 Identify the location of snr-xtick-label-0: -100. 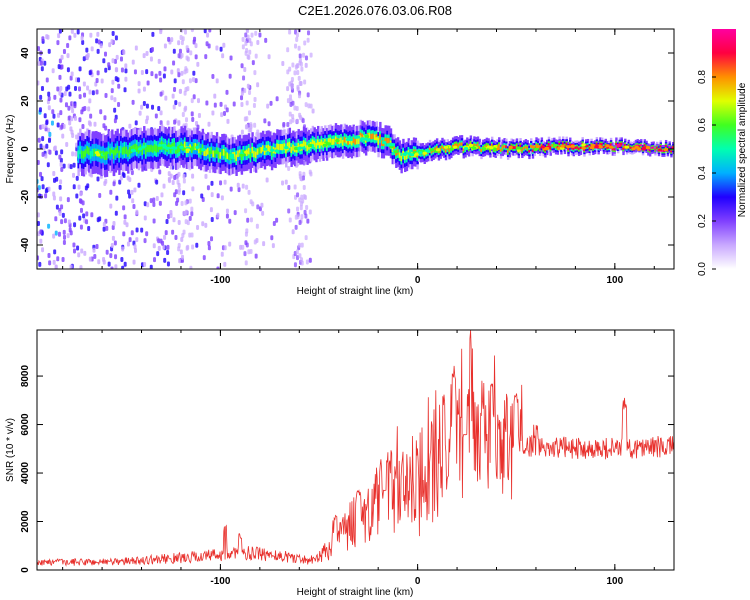
(220, 581).